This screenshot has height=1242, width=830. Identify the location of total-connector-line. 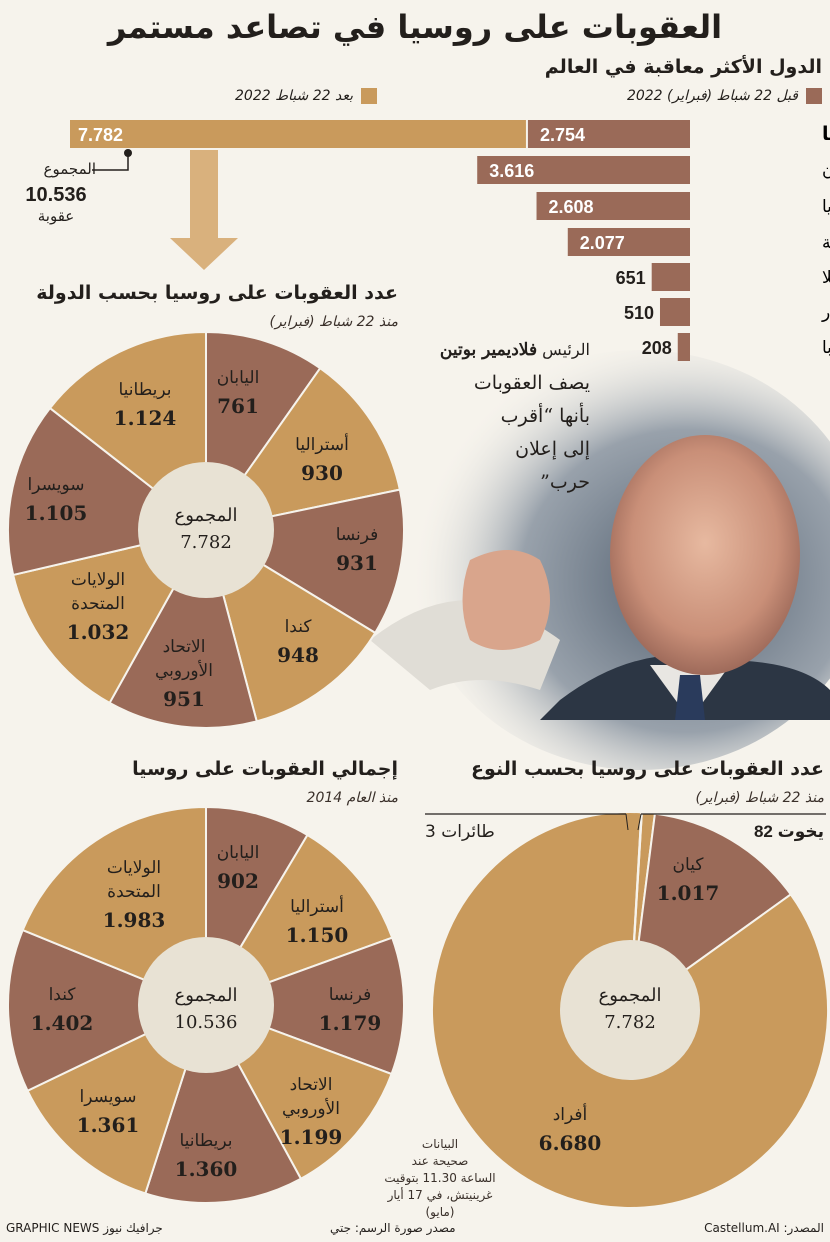
(110, 162).